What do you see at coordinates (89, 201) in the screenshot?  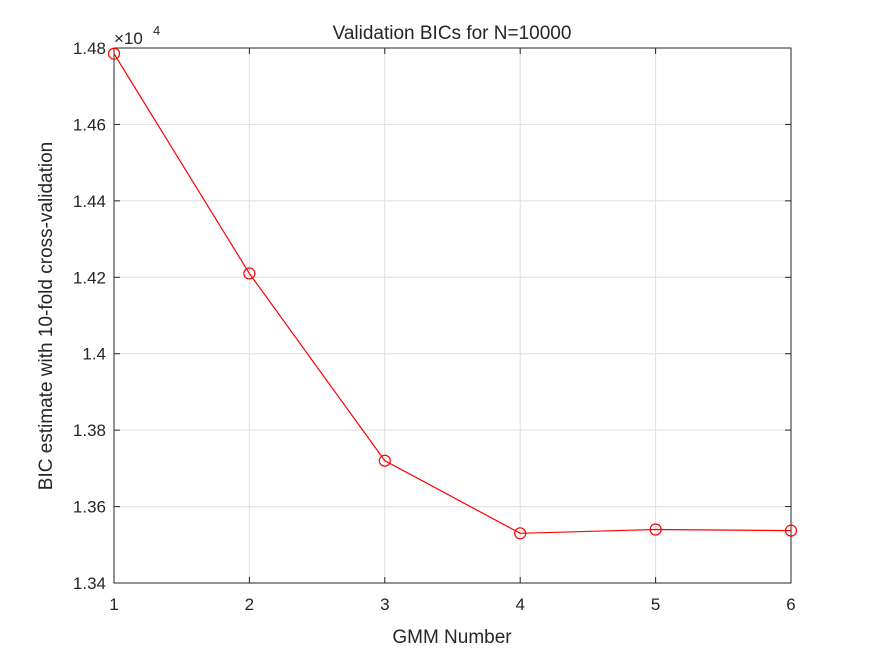 I see `y-tick-label: 1.44` at bounding box center [89, 201].